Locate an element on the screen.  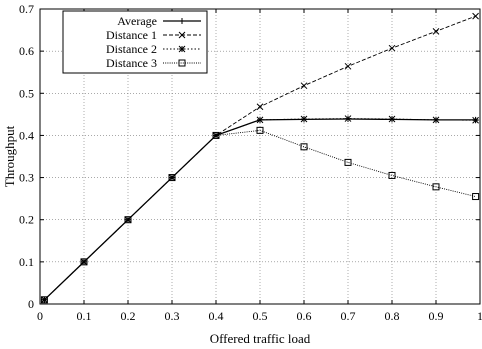
x-tick-label: 0.1 is located at coordinates (84, 316).